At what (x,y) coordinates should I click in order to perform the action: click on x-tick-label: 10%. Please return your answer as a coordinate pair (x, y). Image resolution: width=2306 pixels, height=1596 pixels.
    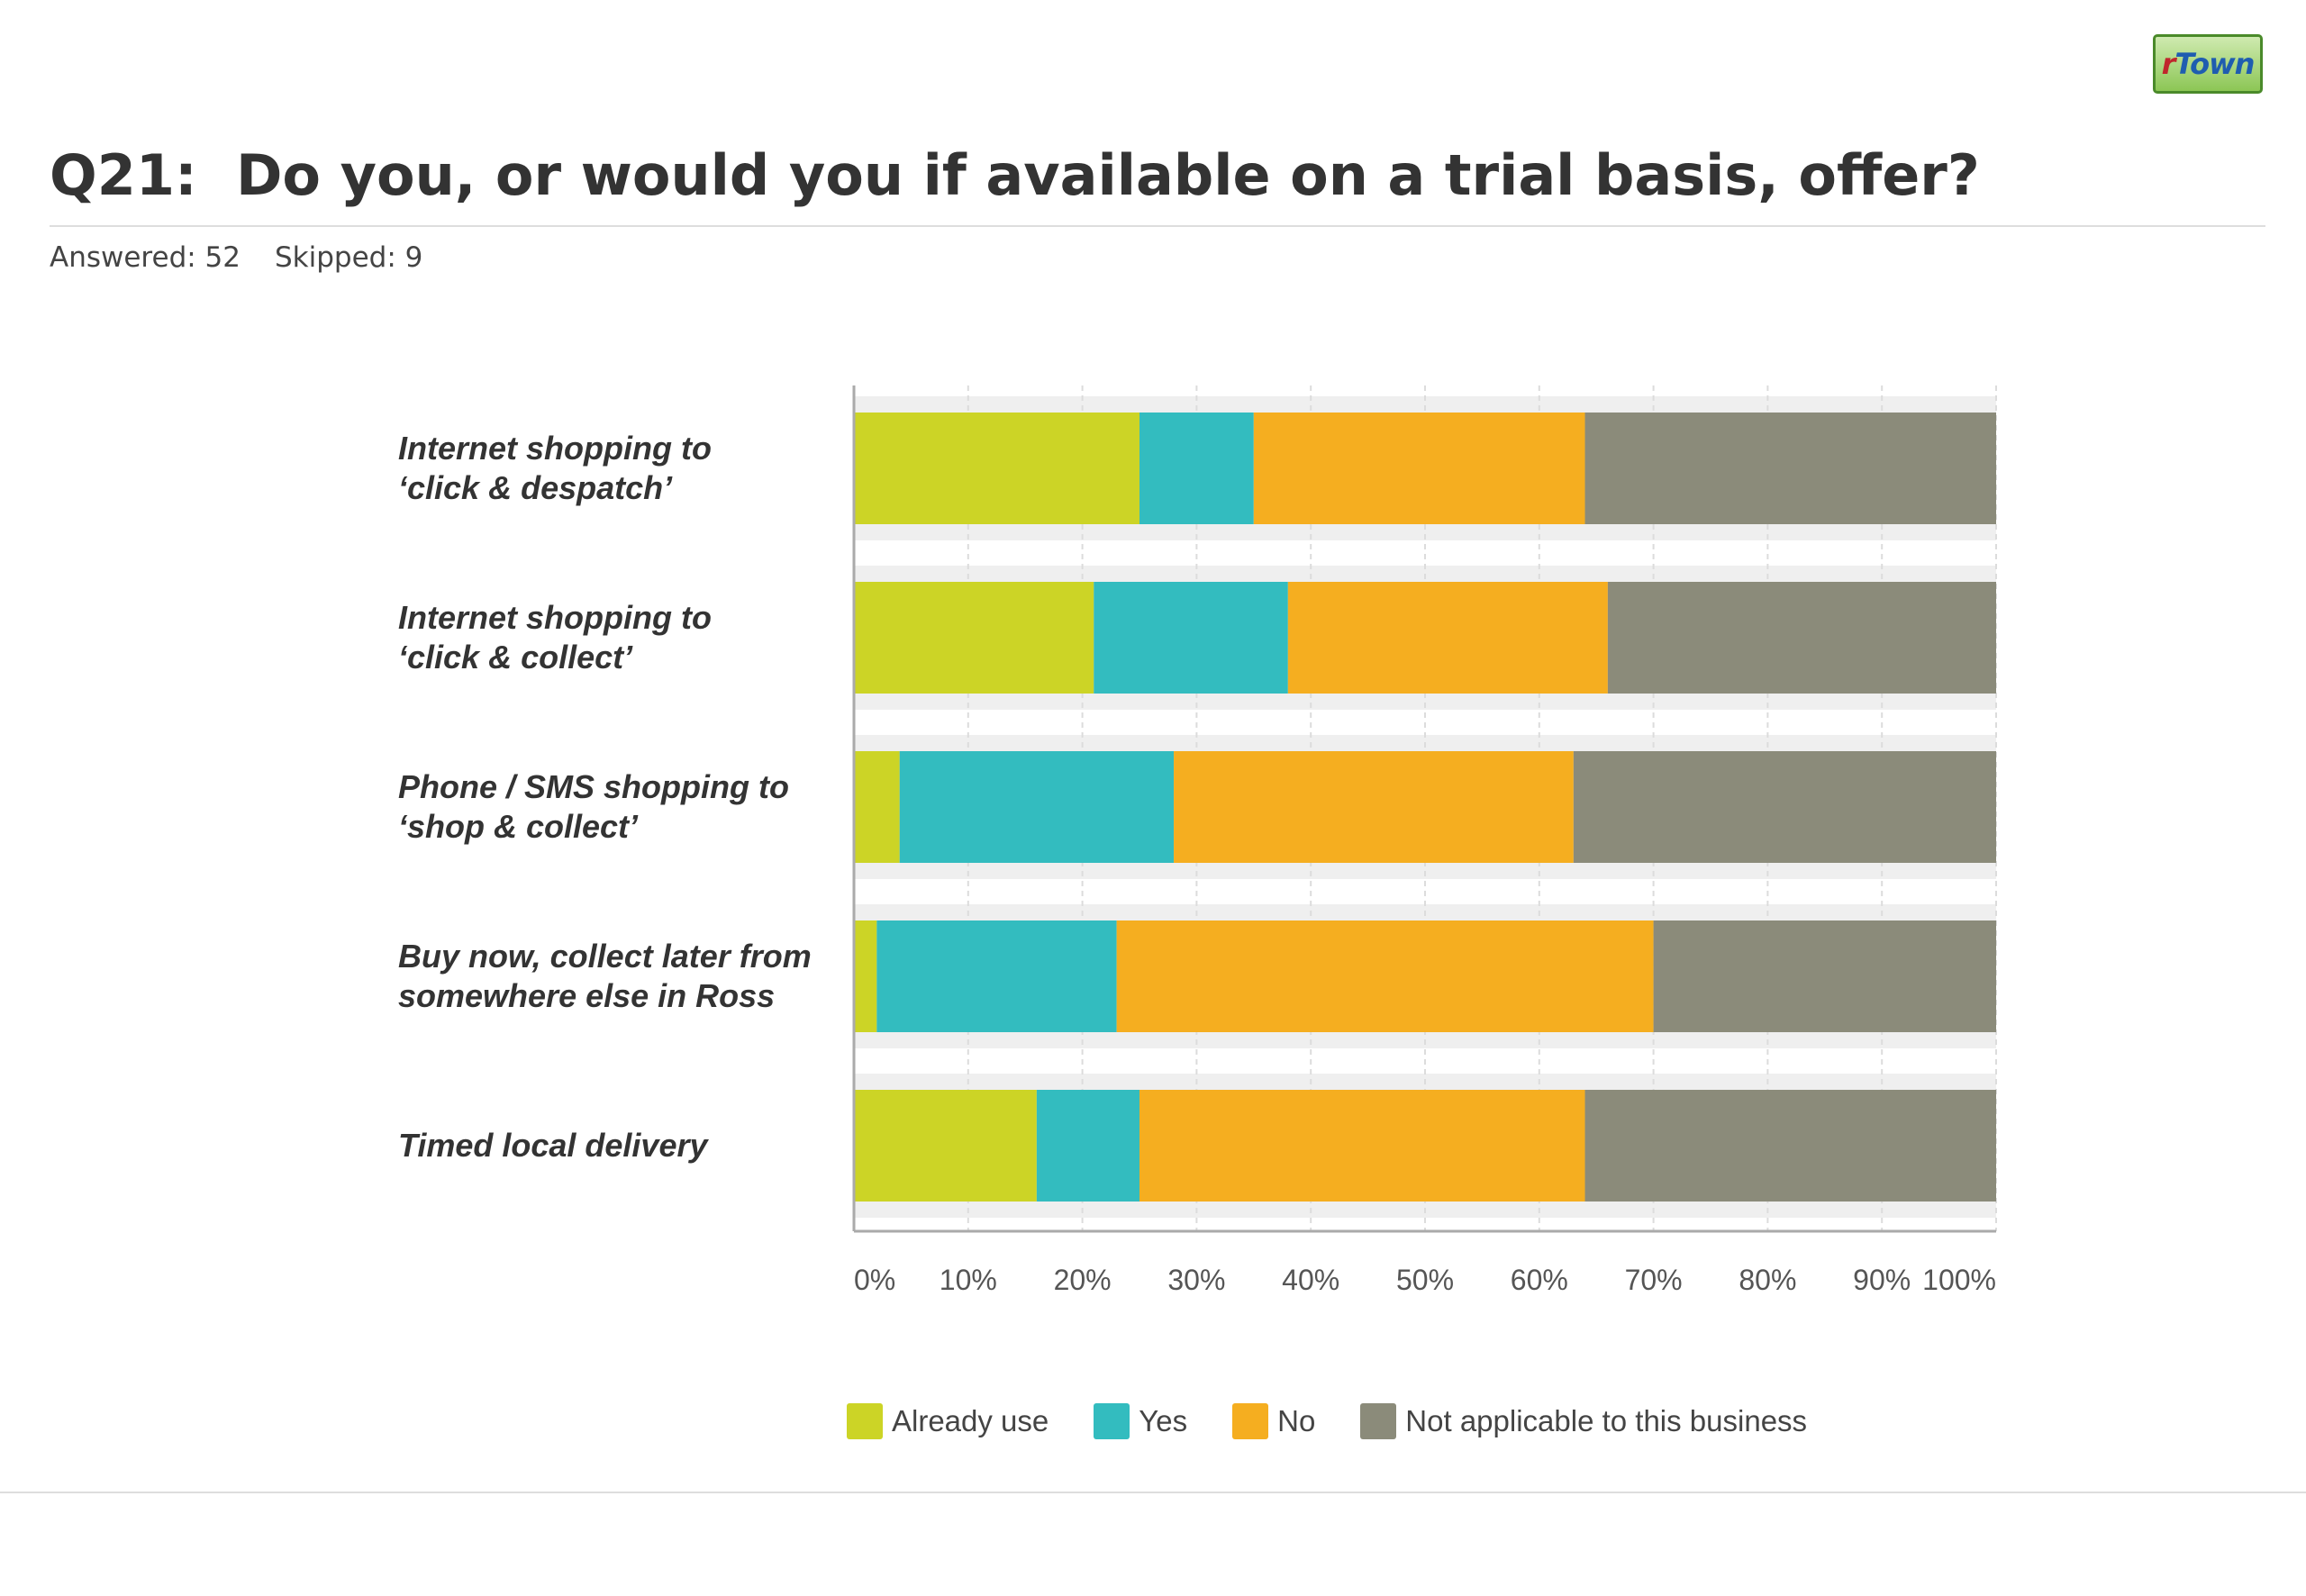
    Looking at the image, I should click on (968, 1280).